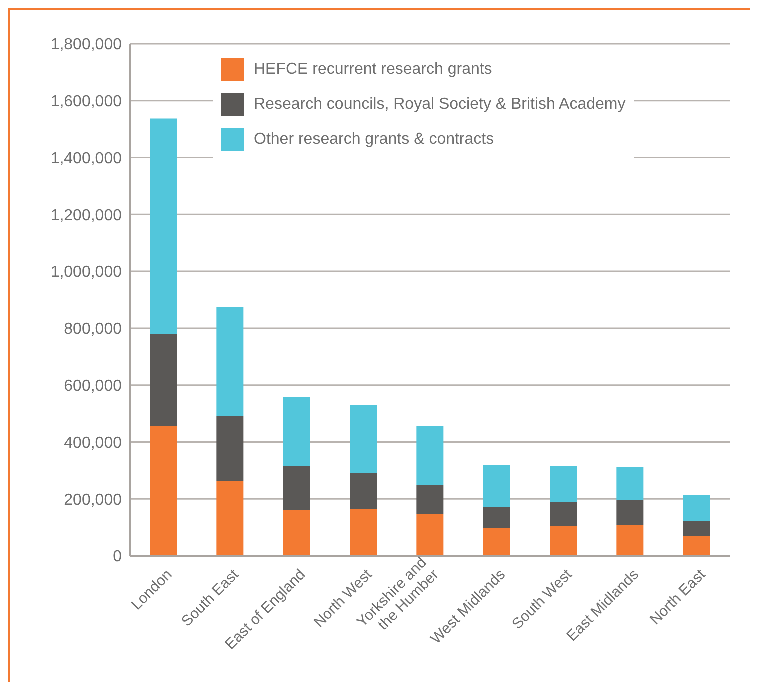 This screenshot has height=690, width=758. What do you see at coordinates (117, 557) in the screenshot?
I see `y-tick-label: 0` at bounding box center [117, 557].